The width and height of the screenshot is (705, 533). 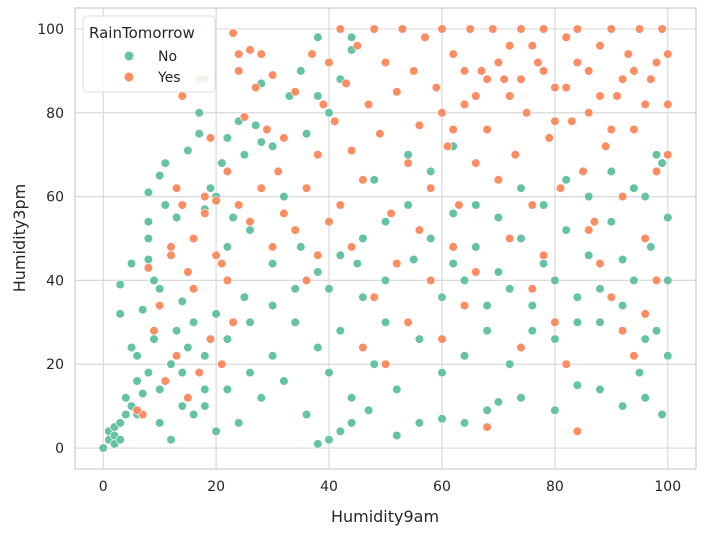 I want to click on y-tick-label: 100, so click(x=50, y=30).